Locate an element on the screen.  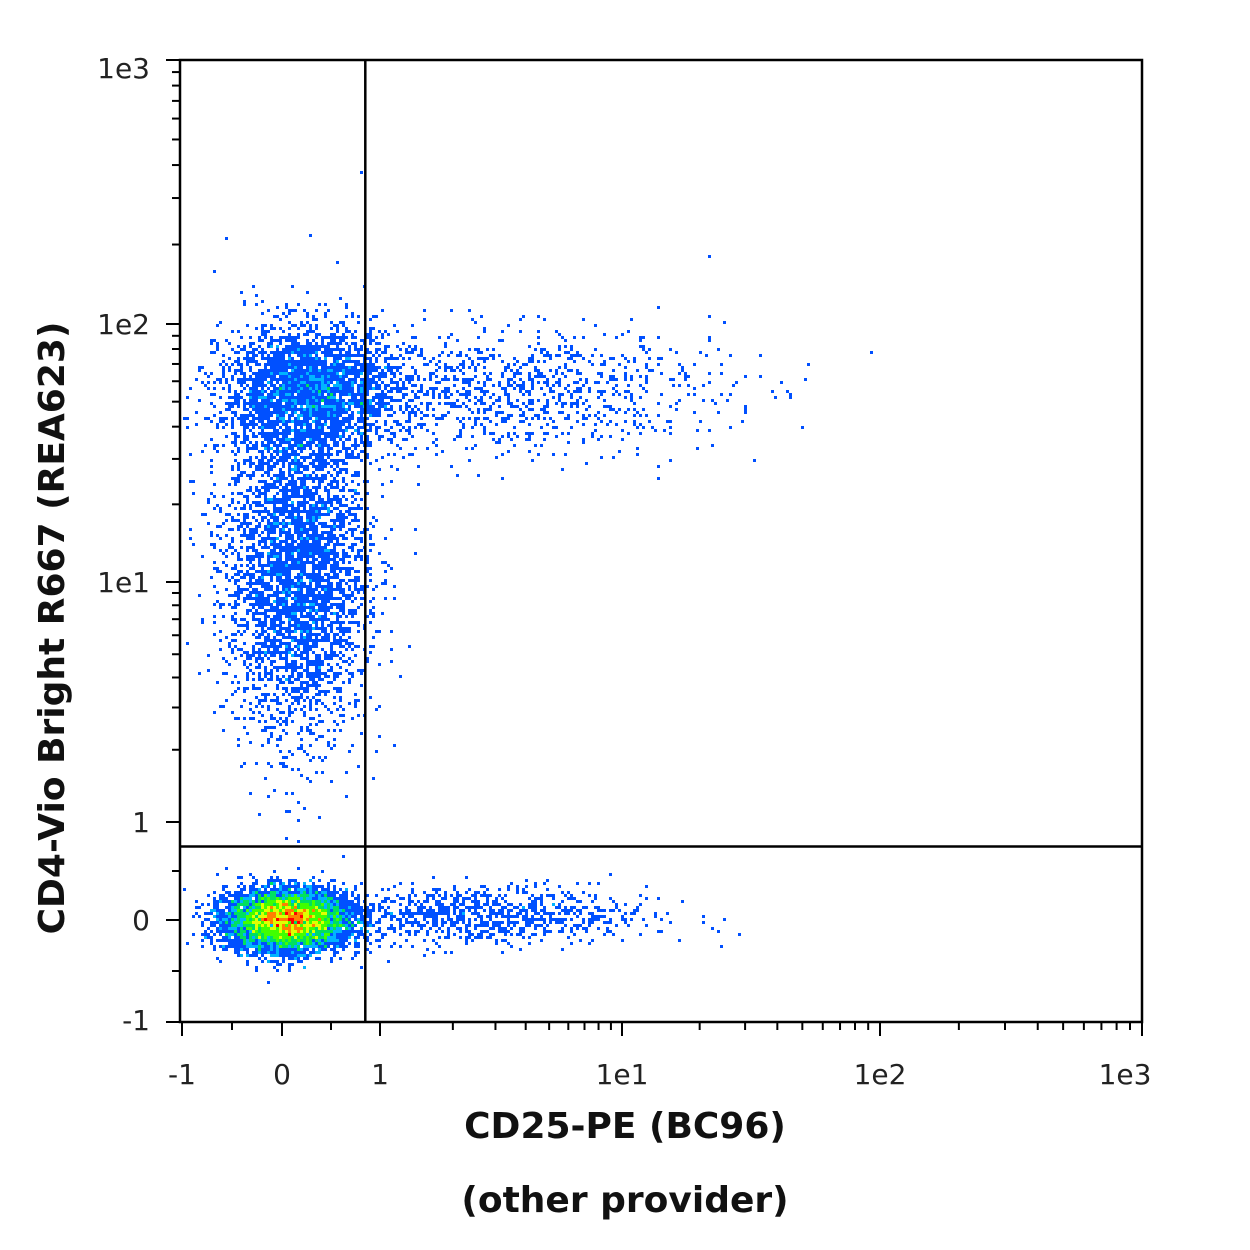
event-dot-1914 is located at coordinates (301, 709).